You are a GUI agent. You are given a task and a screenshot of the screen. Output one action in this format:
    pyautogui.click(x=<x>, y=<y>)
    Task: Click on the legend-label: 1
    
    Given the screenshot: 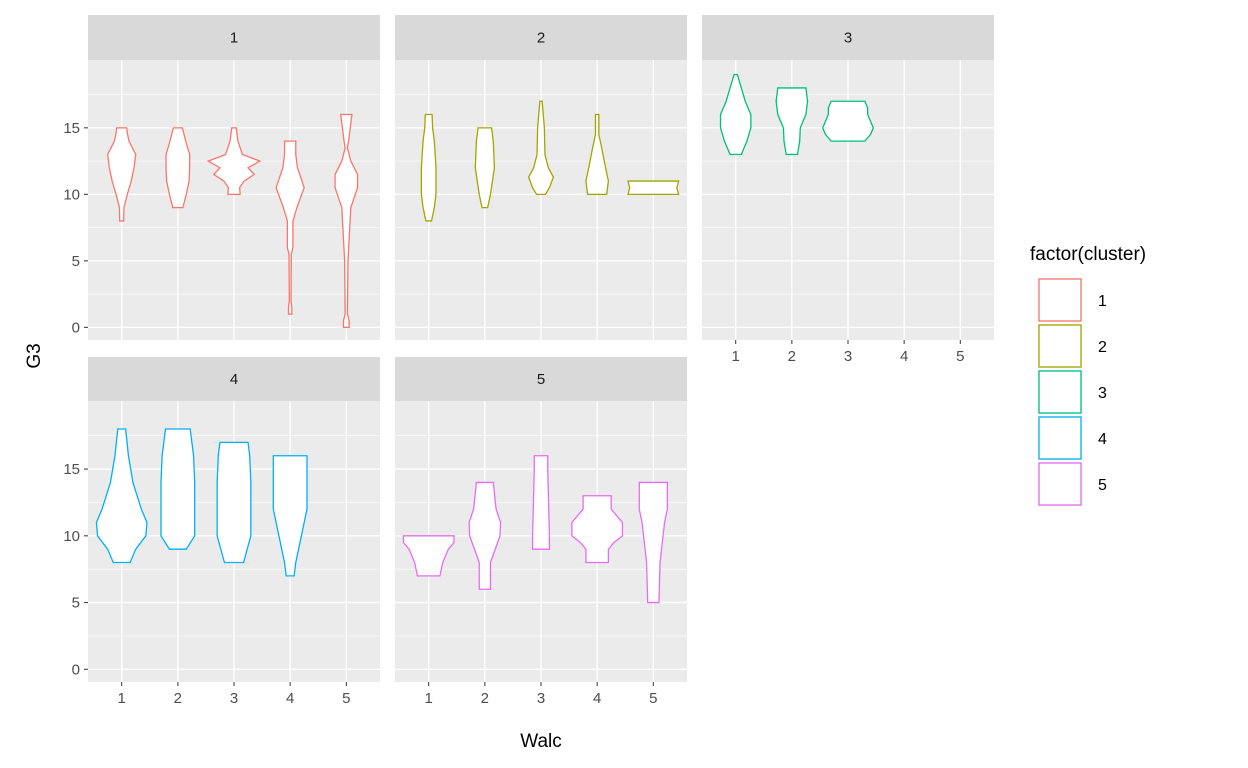 What is the action you would take?
    pyautogui.click(x=1102, y=301)
    